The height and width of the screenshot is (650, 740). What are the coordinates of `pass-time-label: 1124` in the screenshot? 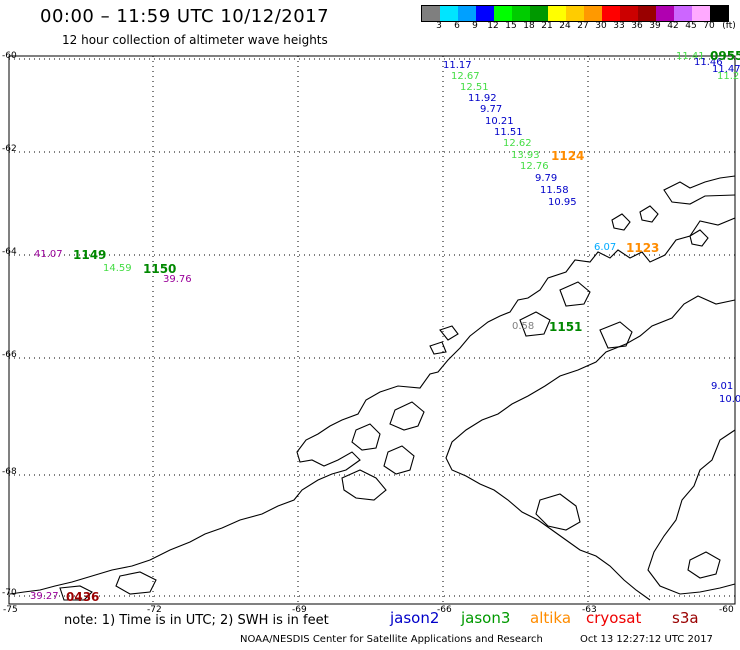 It's located at (568, 156).